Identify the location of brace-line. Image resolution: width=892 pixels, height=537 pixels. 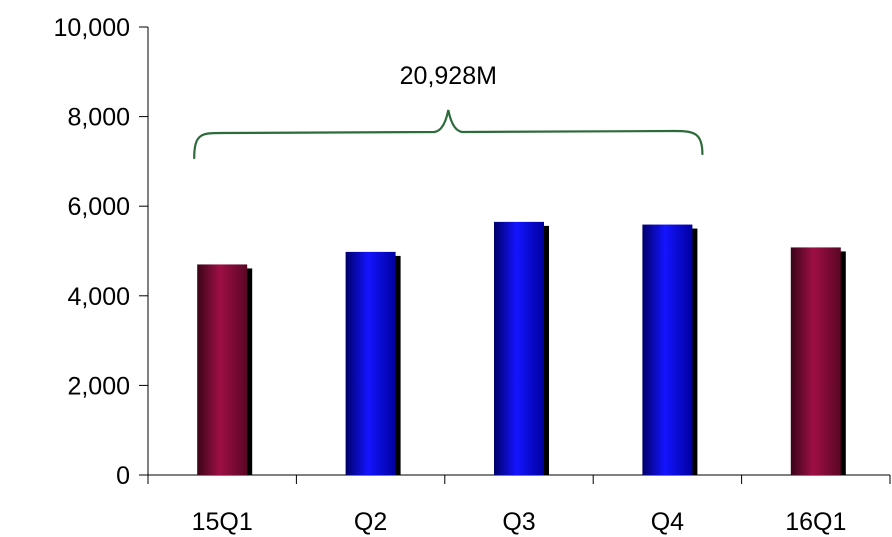
(448, 134).